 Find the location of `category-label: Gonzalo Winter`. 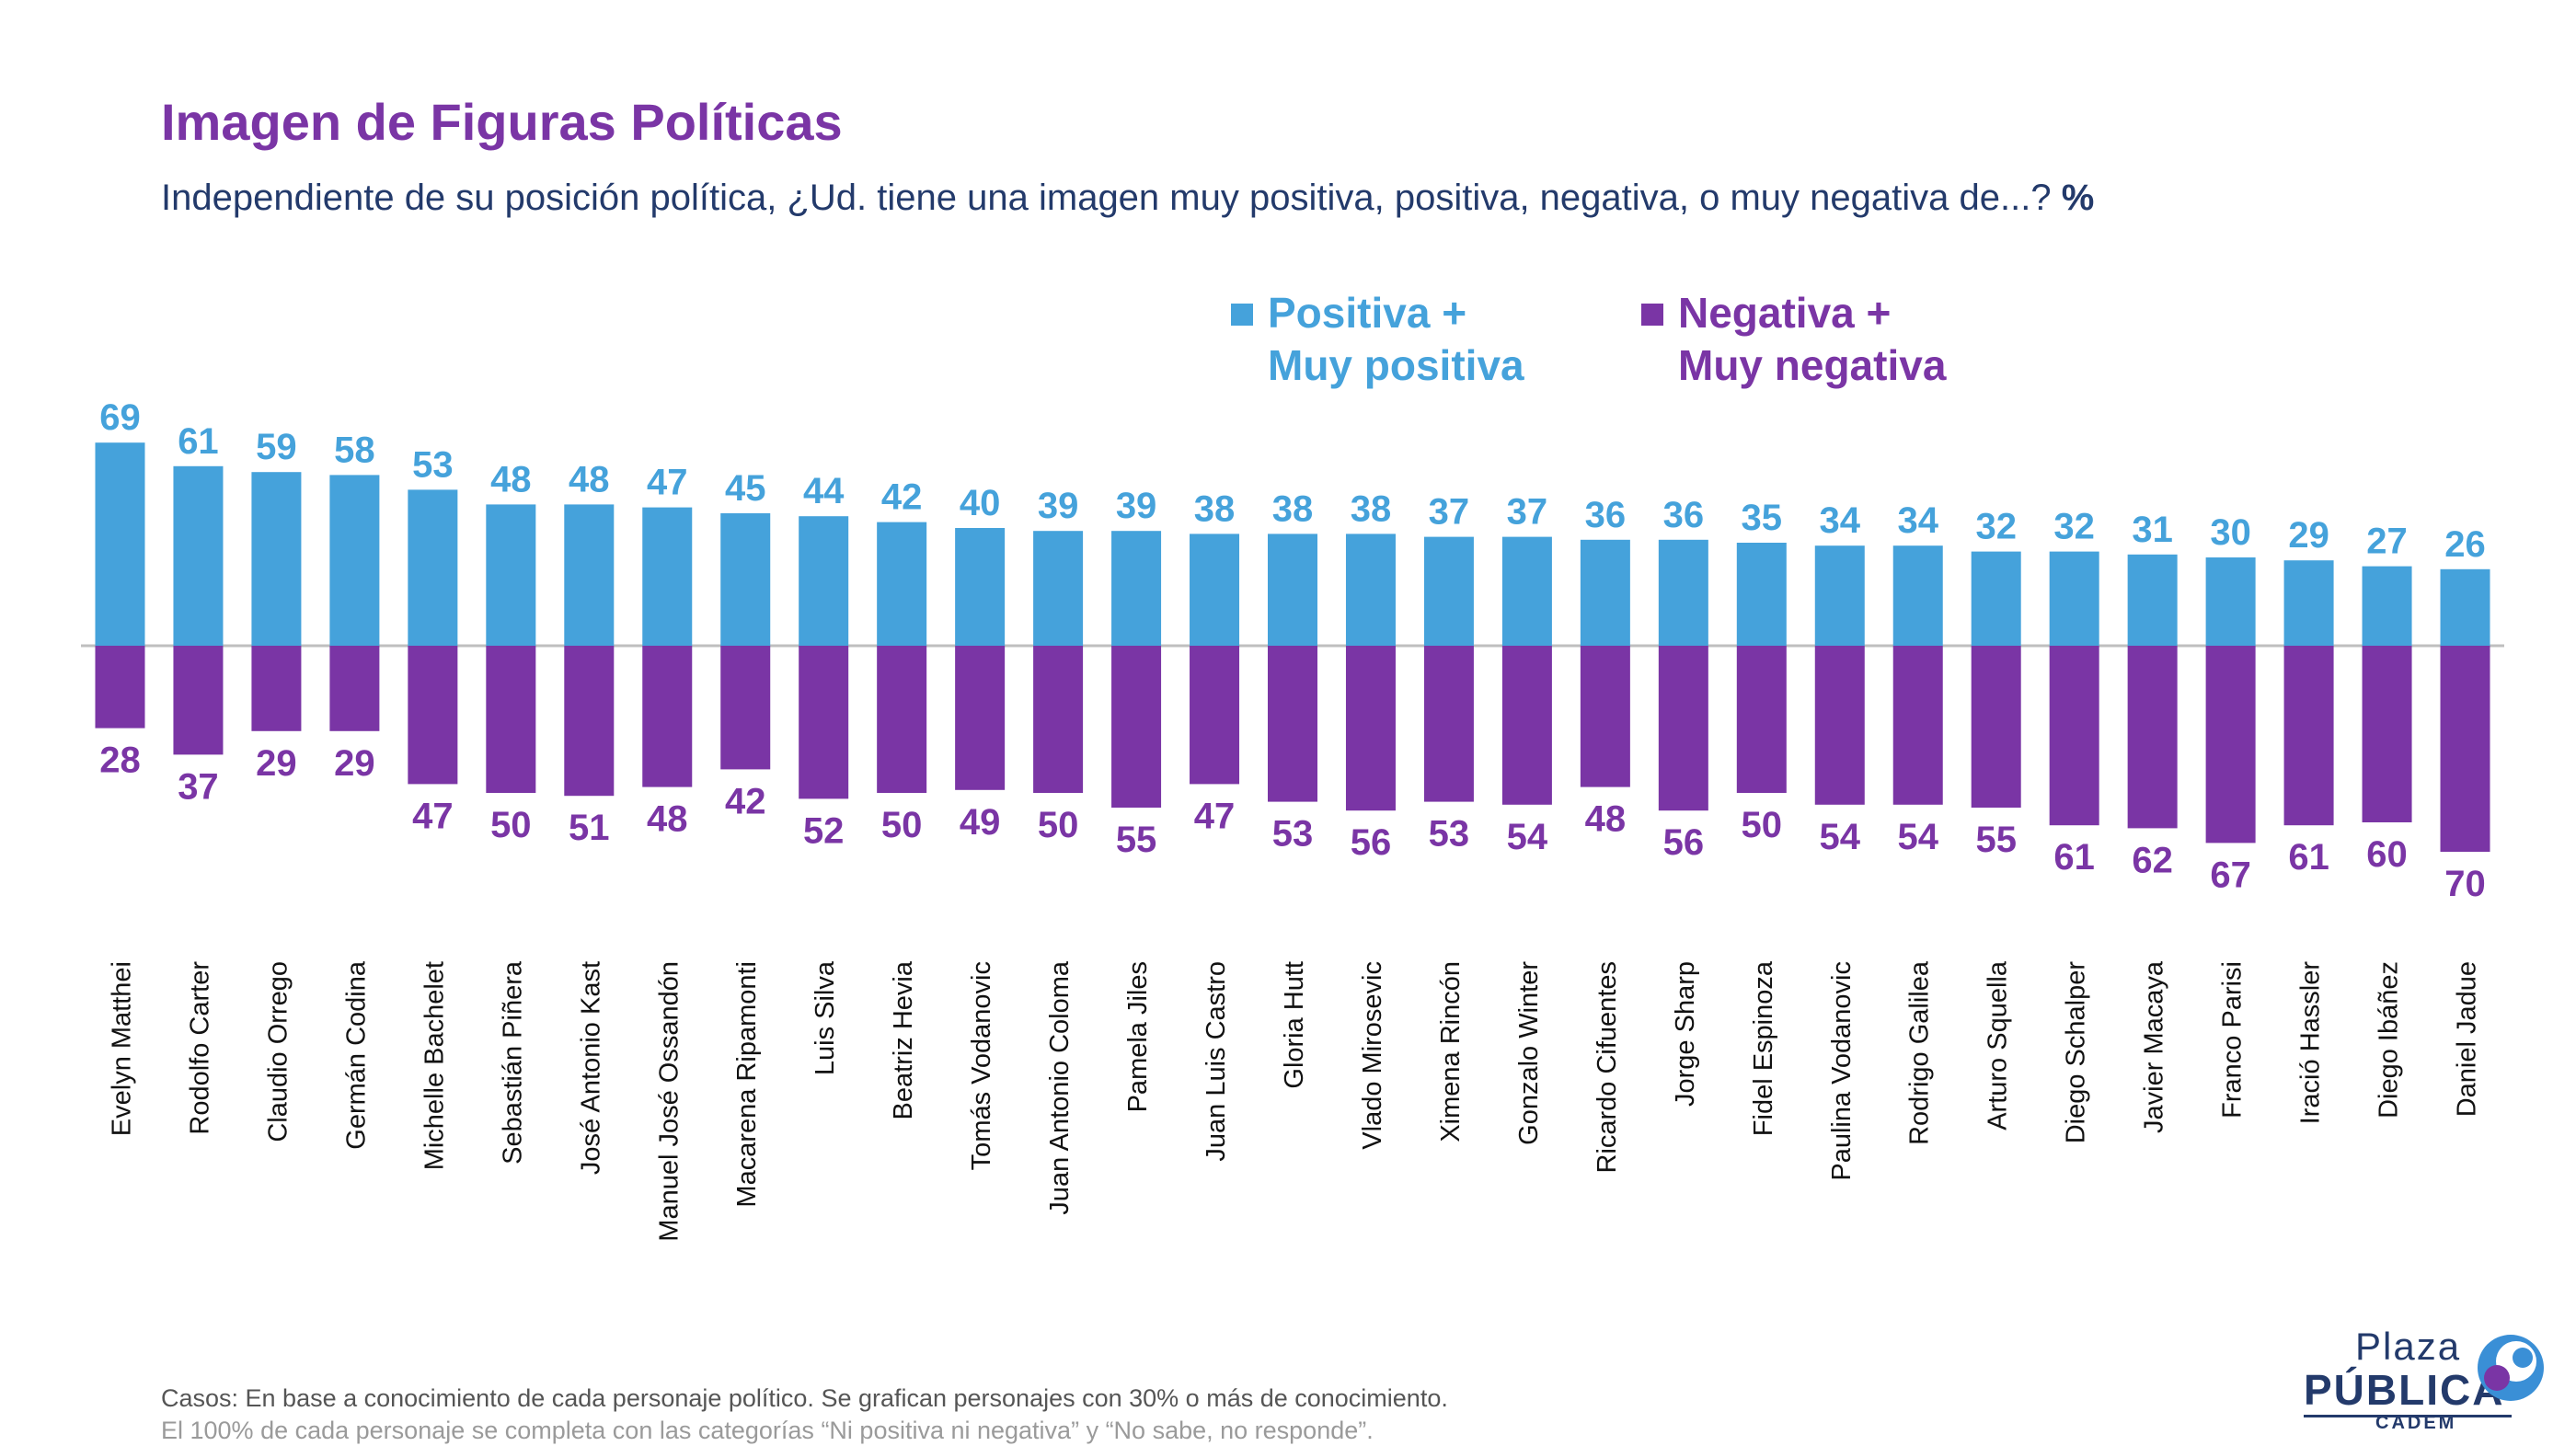

category-label: Gonzalo Winter is located at coordinates (1529, 1053).